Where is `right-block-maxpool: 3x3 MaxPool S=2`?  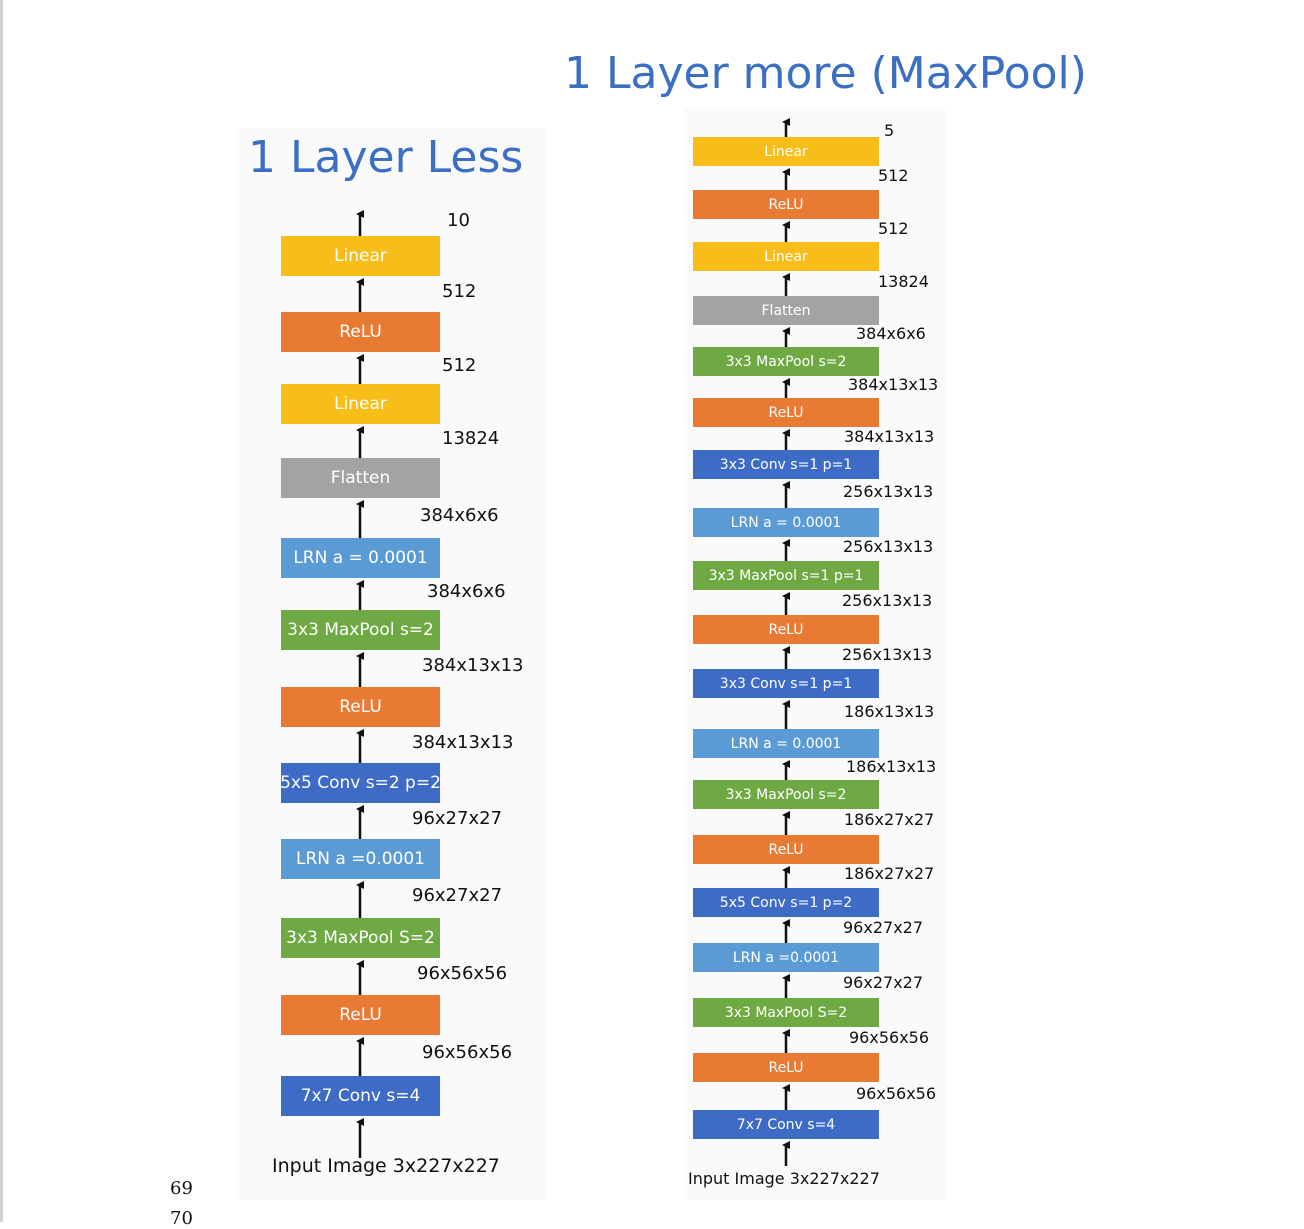 right-block-maxpool: 3x3 MaxPool S=2 is located at coordinates (786, 1012).